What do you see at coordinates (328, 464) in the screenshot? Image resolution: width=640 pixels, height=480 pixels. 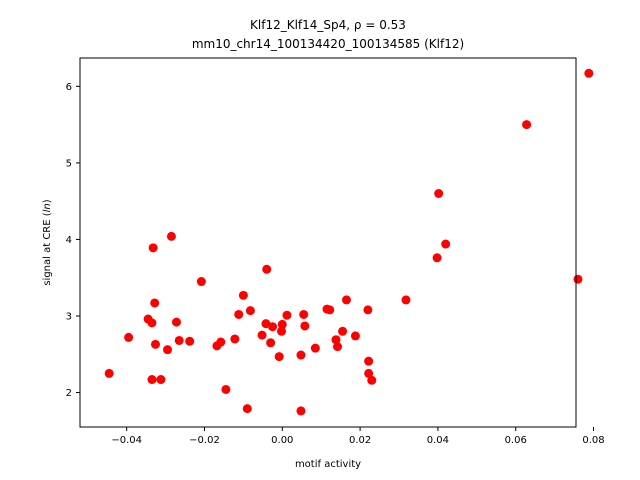 I see `x-axis-label: motif activity` at bounding box center [328, 464].